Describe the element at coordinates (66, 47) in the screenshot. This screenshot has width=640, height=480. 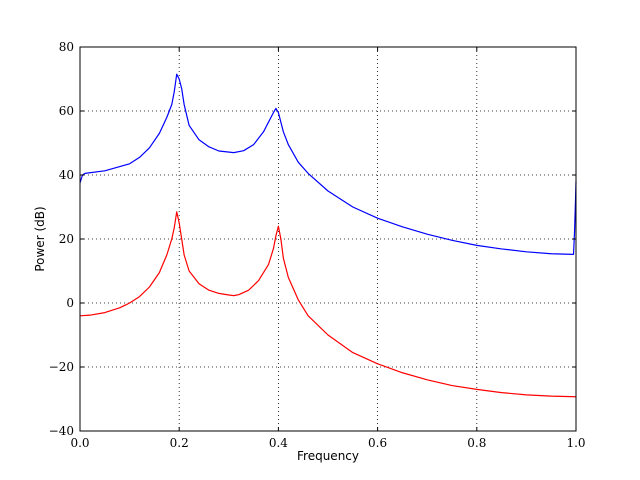
I see `y-tick-label: 80` at that location.